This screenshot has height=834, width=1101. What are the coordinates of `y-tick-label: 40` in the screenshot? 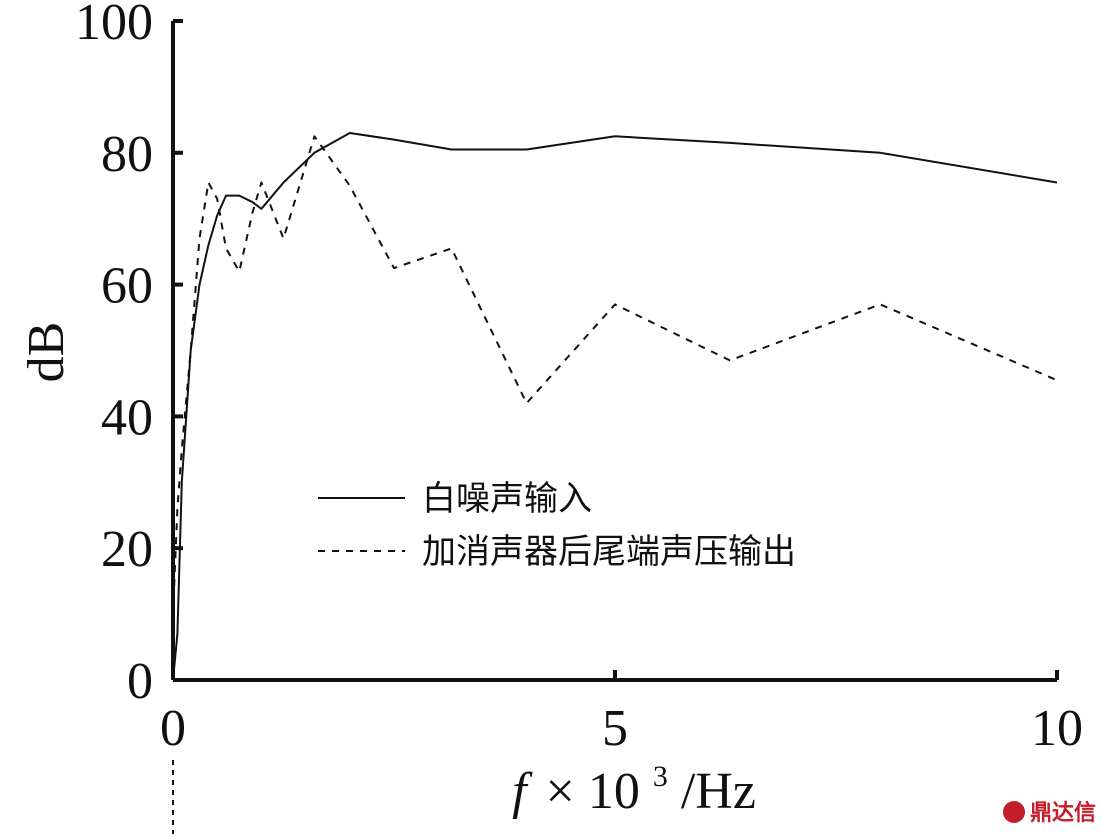 It's located at (127, 417).